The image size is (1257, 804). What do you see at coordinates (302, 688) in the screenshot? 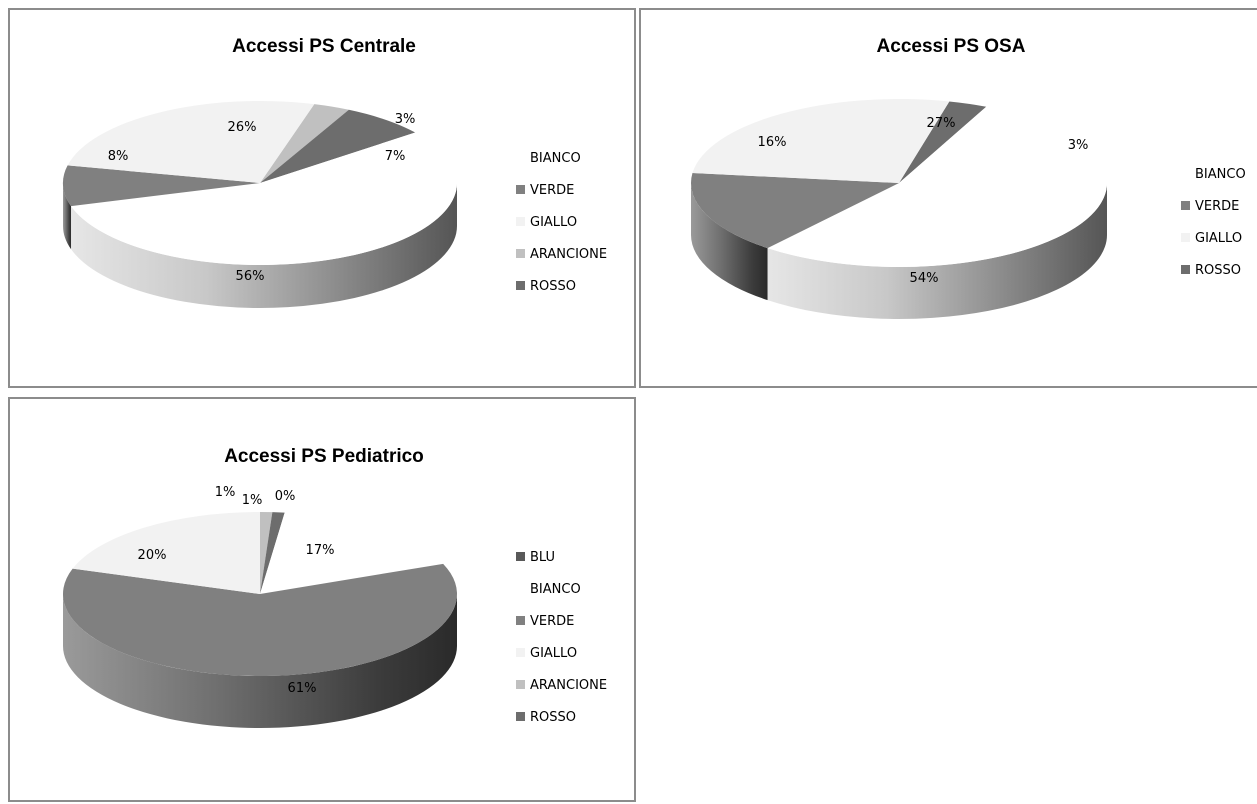
I see `data-label-verde: 61%` at bounding box center [302, 688].